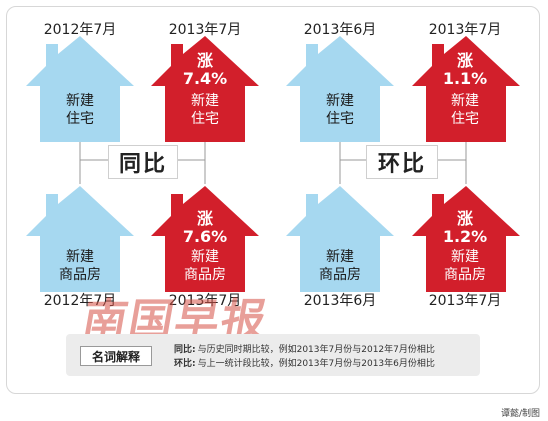  I want to click on rise-badge: 涨 1.2%, so click(465, 227).